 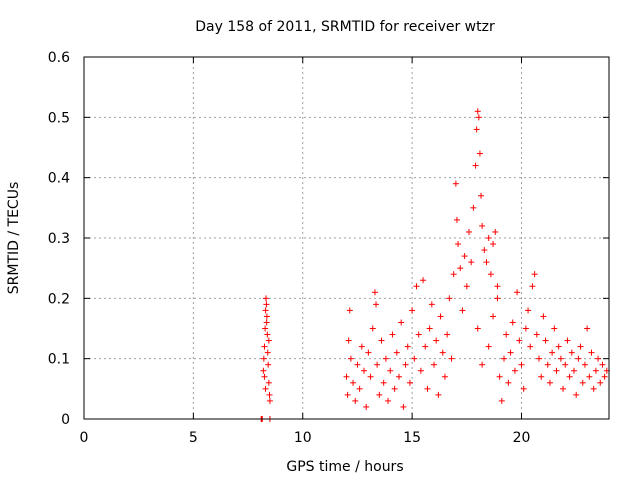 I want to click on y-axis-title: SRMTID / TECUs, so click(x=14, y=238).